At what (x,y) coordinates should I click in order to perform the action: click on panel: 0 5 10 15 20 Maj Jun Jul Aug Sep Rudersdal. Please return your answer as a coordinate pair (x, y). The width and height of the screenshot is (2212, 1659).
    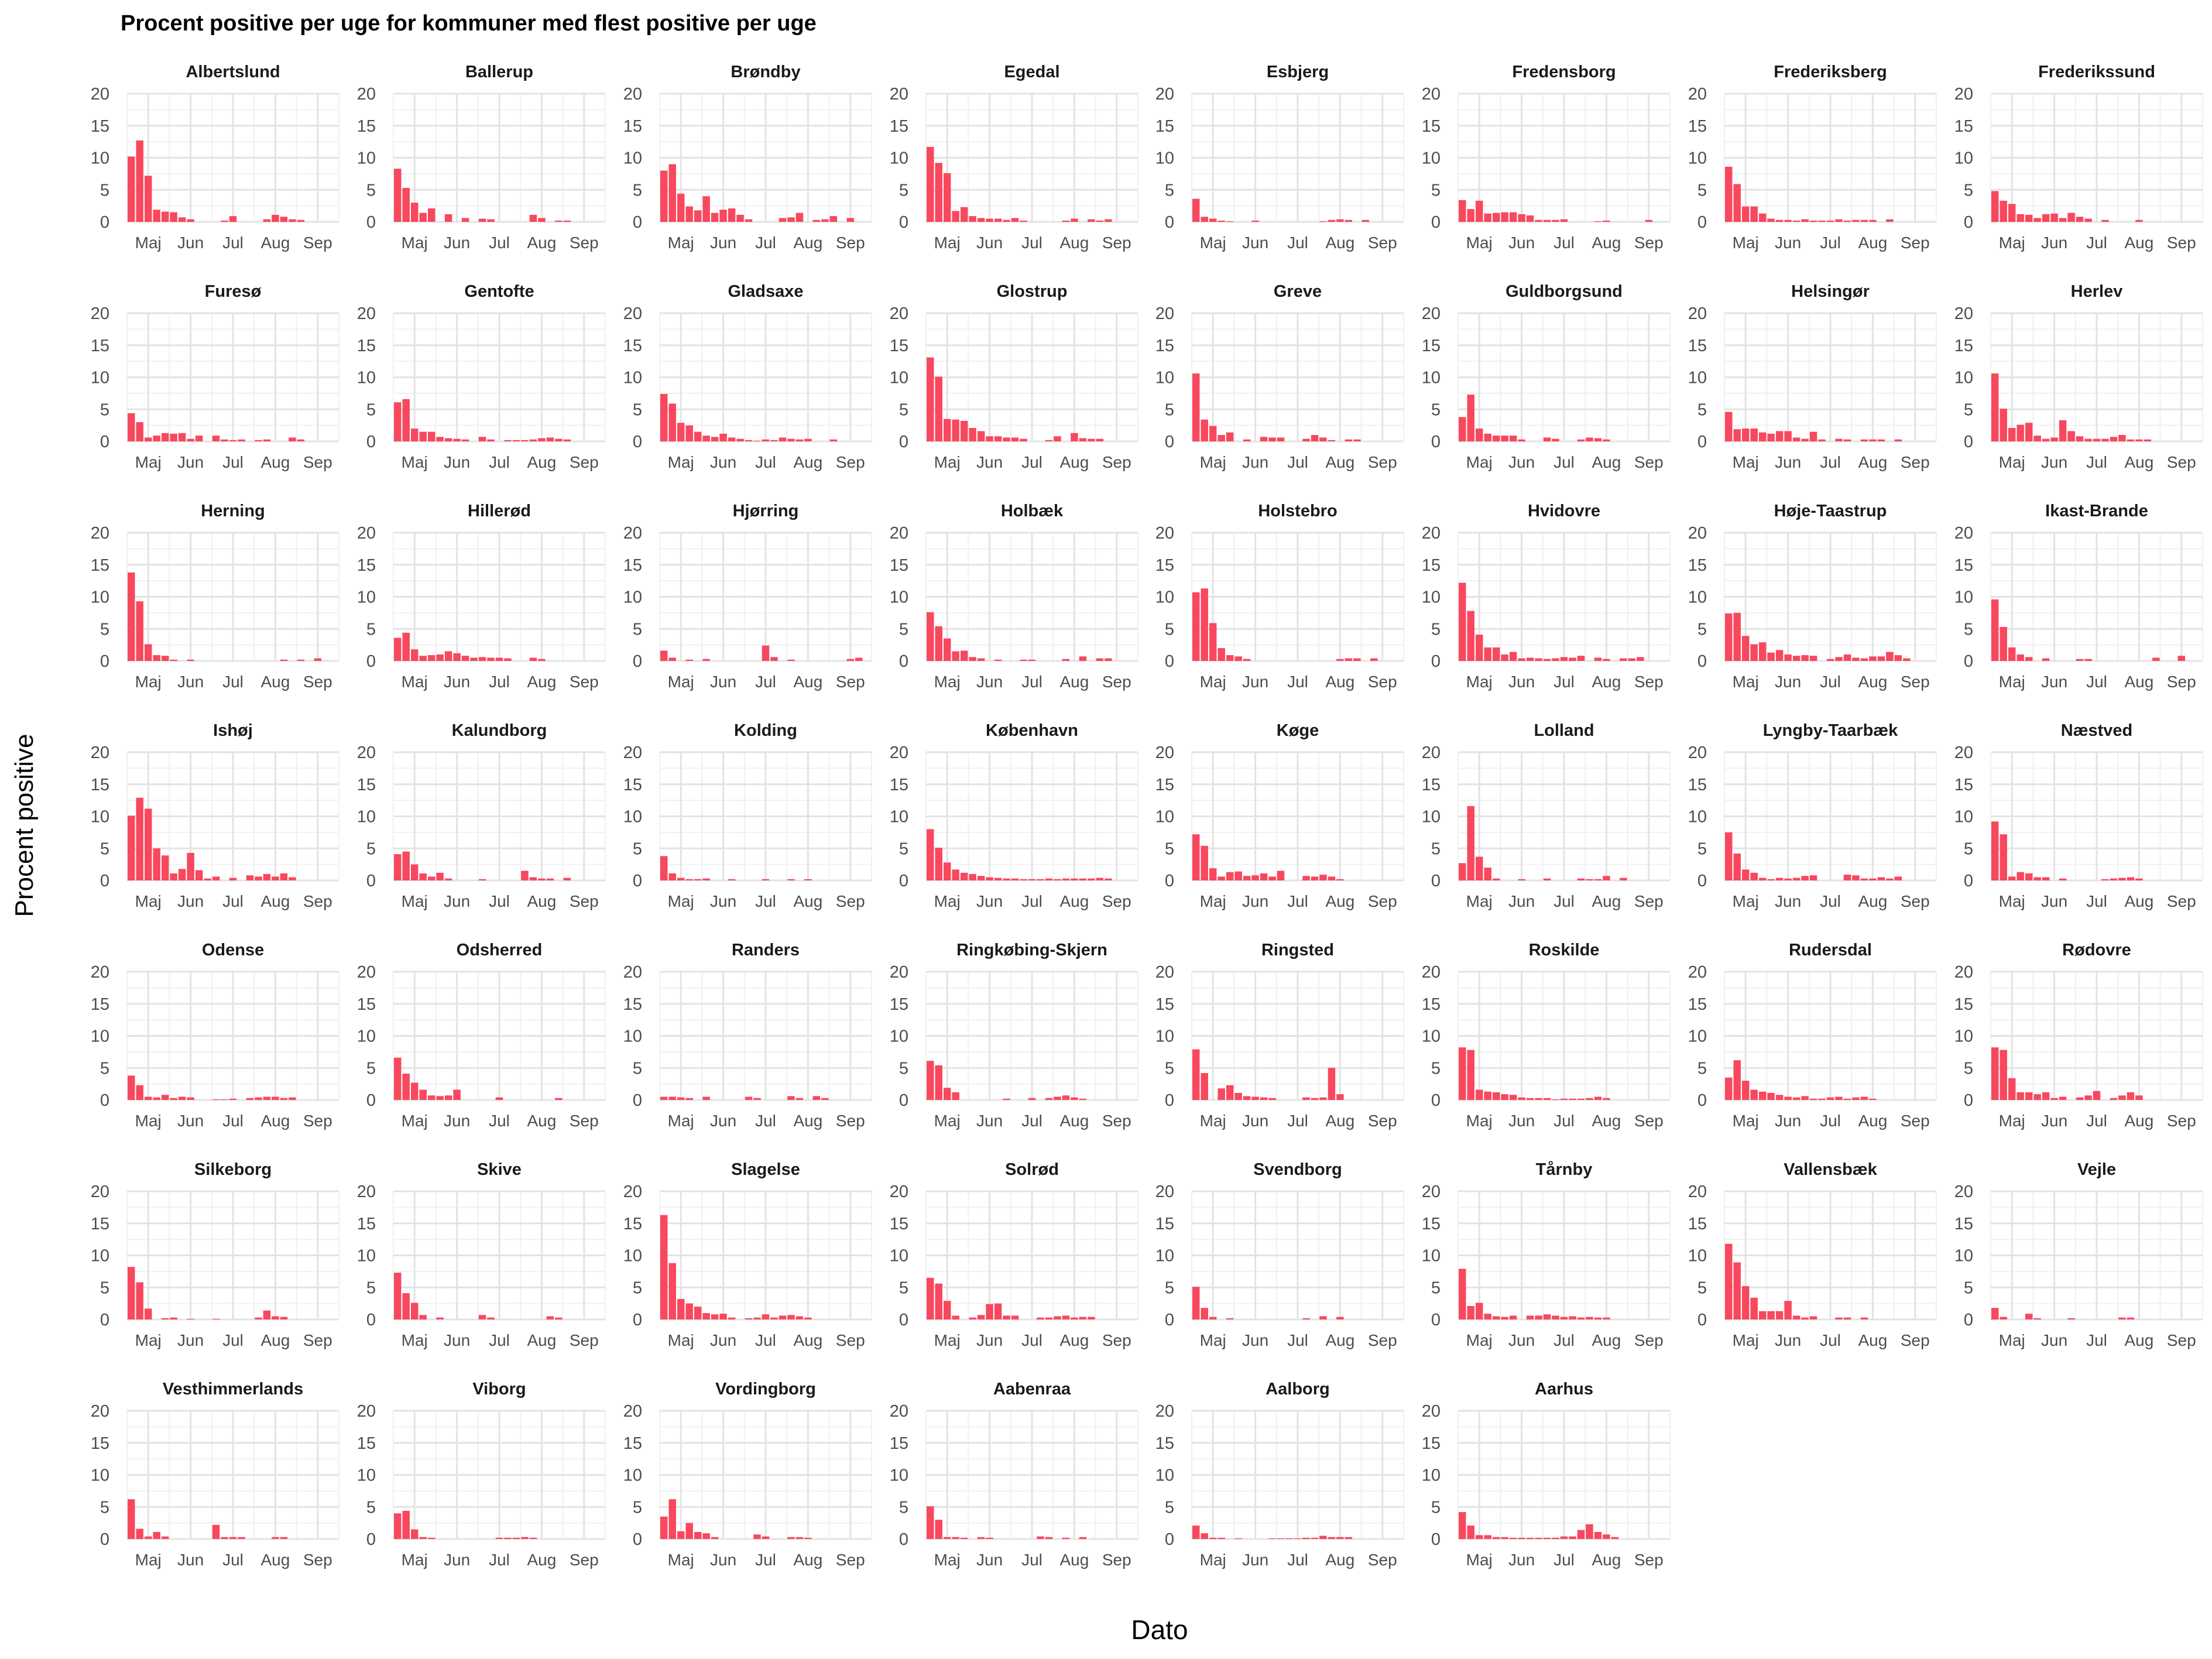
    Looking at the image, I should click on (1812, 1035).